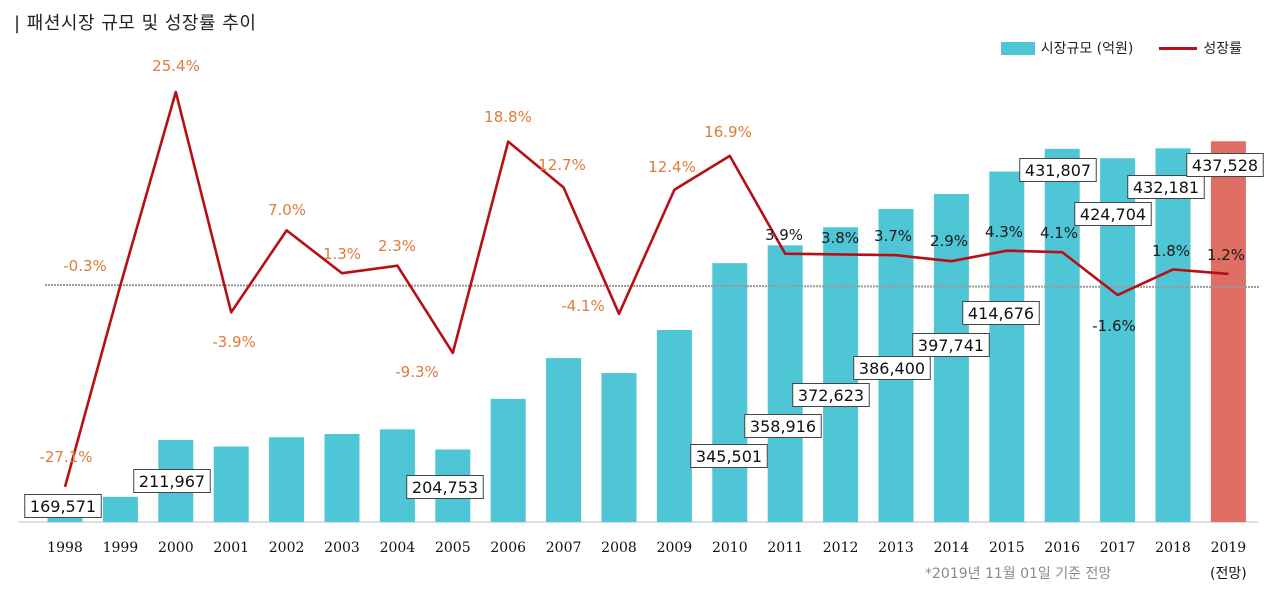  I want to click on bar-2006, so click(508, 460).